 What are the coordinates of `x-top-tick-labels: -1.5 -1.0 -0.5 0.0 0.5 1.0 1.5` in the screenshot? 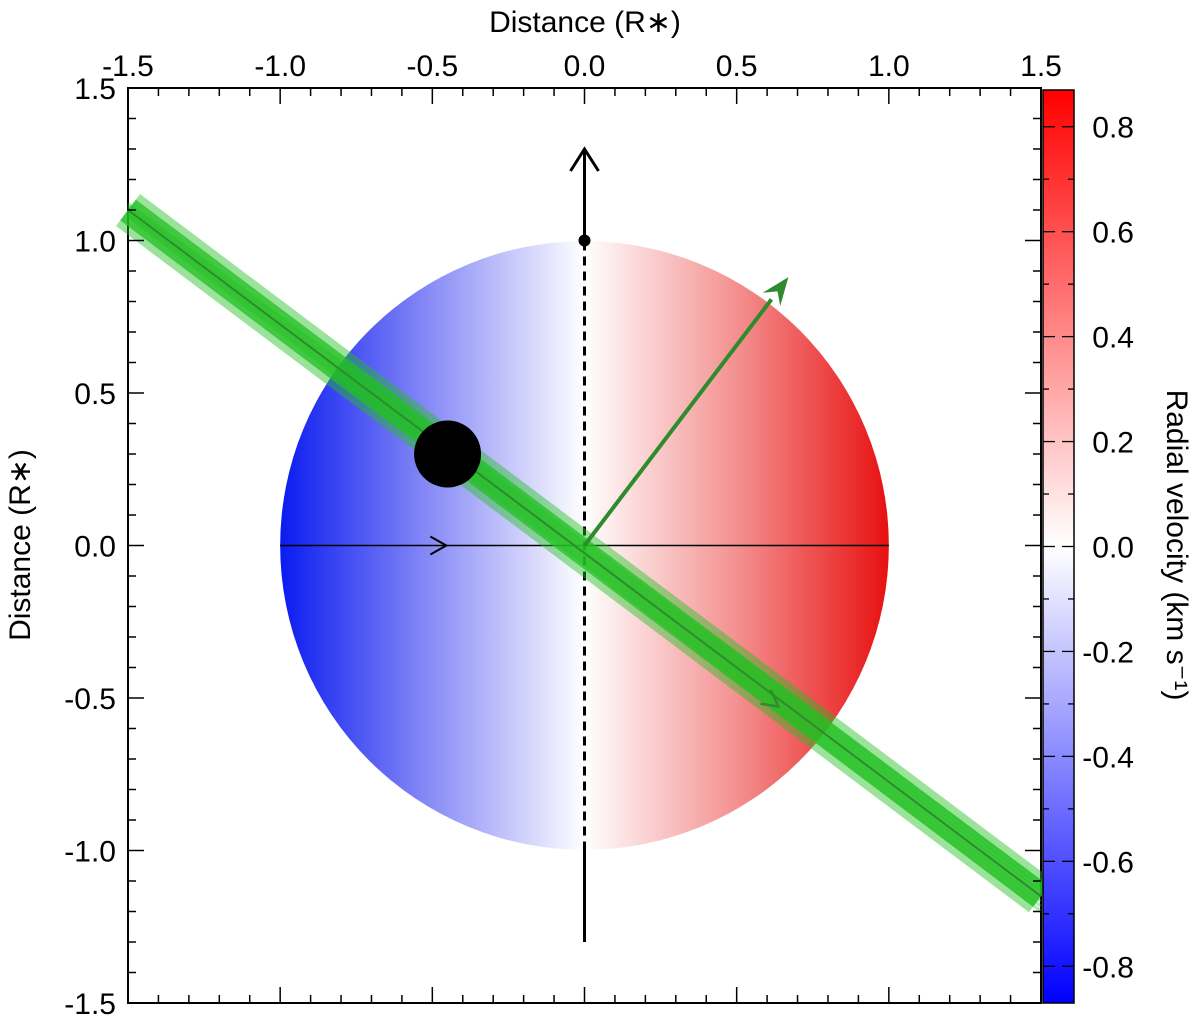 It's located at (582, 66).